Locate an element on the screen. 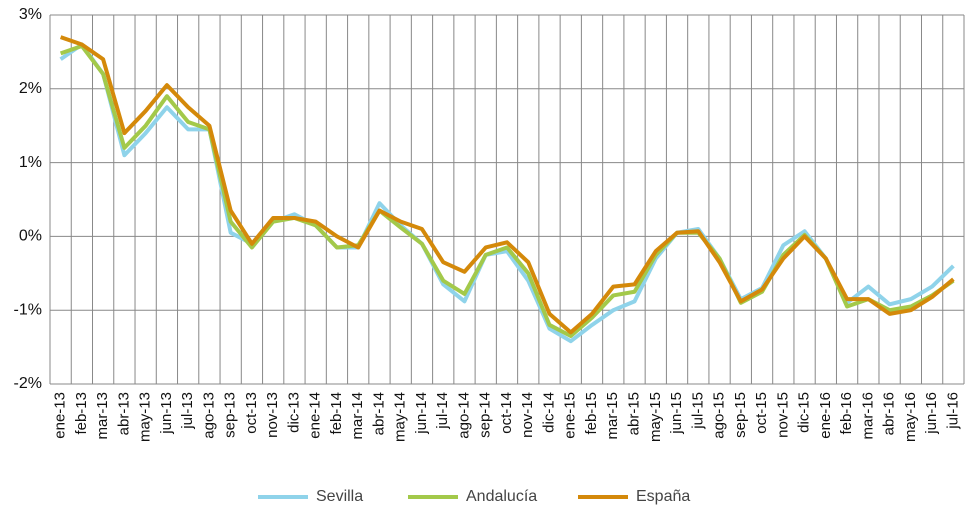 This screenshot has height=508, width=967. x-tick-label: jul-16 is located at coordinates (952, 411).